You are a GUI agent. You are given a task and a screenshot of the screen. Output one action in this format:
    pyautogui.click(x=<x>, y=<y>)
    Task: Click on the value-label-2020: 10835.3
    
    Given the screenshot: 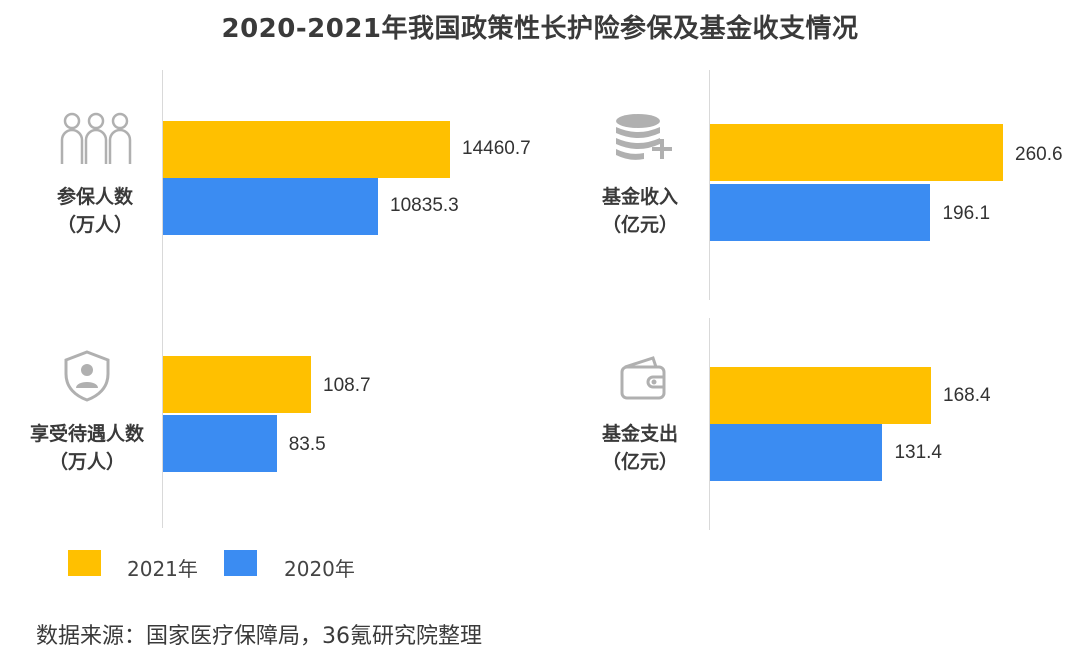 What is the action you would take?
    pyautogui.click(x=424, y=205)
    